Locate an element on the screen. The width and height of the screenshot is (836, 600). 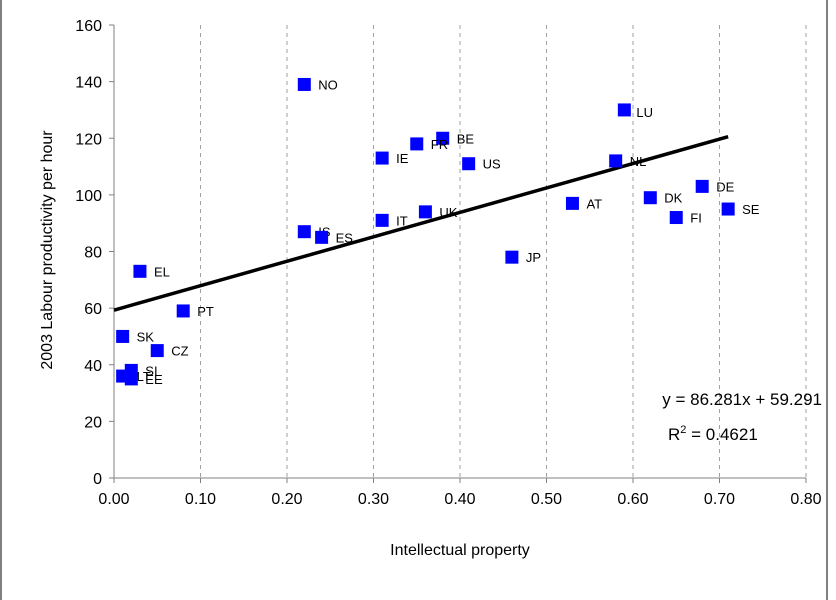
point-label-de: DE is located at coordinates (725, 186).